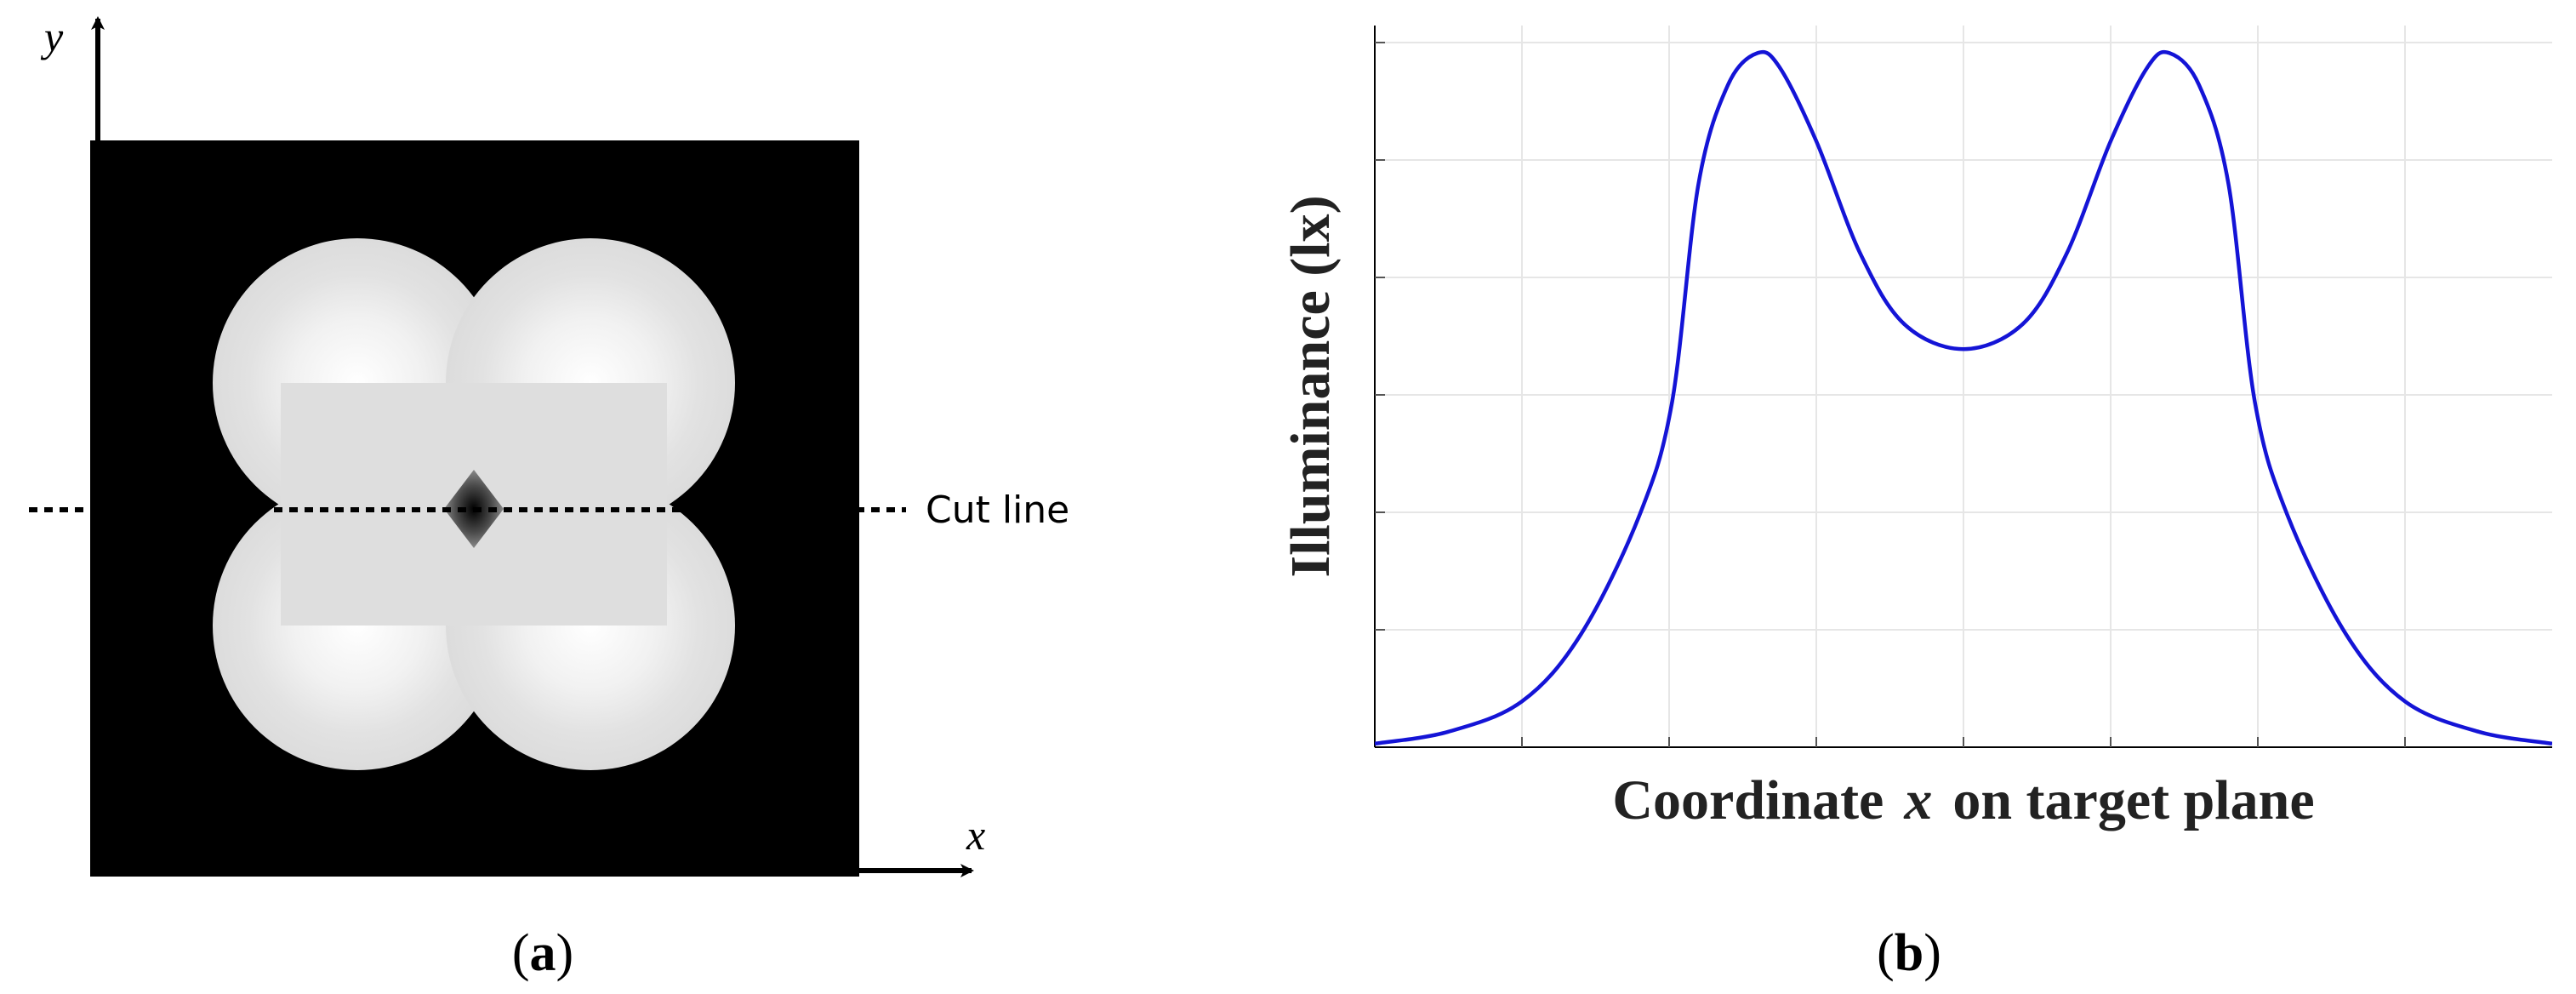  Describe the element at coordinates (1909, 953) in the screenshot. I see `panel-b-label: (b)` at that location.